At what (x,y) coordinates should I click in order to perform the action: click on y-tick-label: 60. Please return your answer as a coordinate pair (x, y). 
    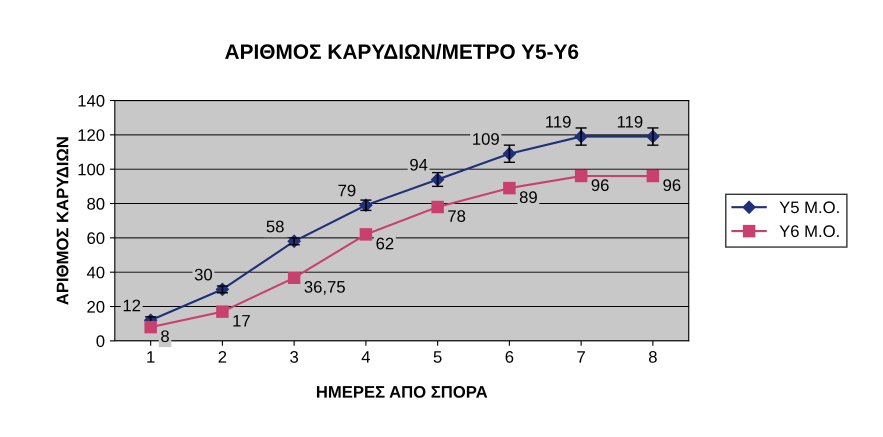
    Looking at the image, I should click on (95, 238).